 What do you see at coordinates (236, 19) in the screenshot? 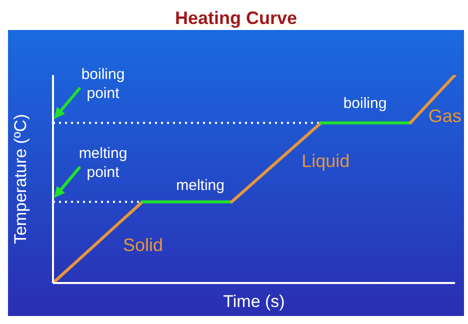
I see `chart-title: Heating Curve` at bounding box center [236, 19].